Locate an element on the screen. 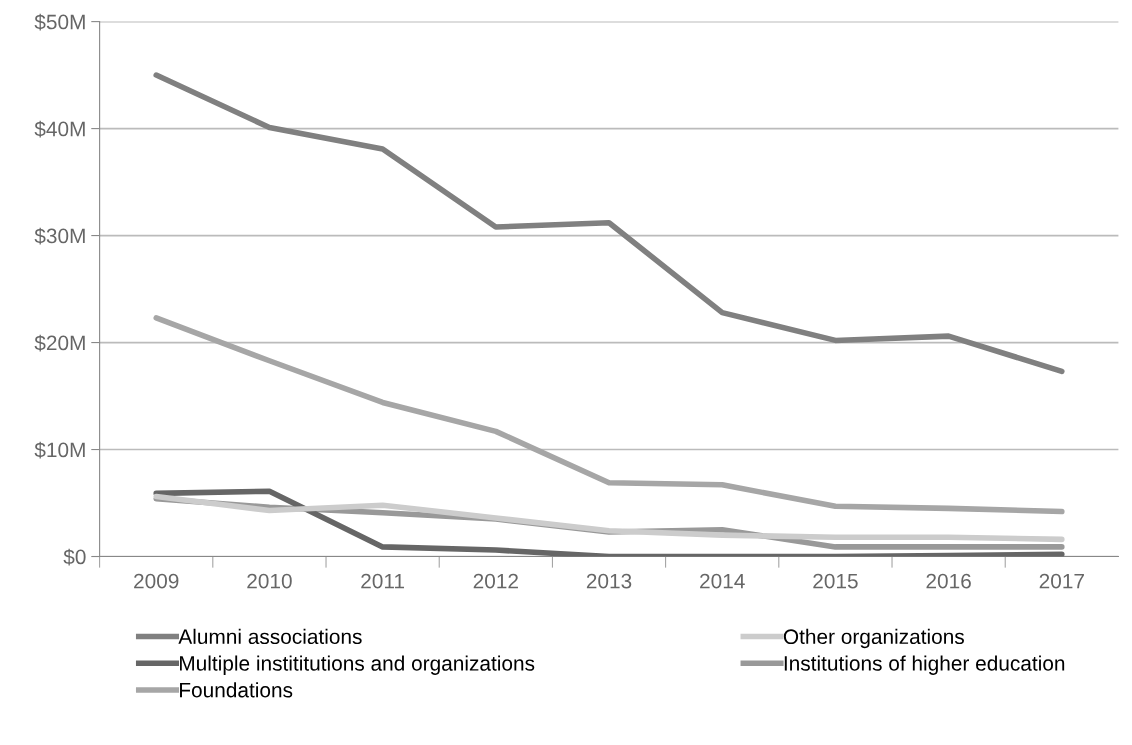 Image resolution: width=1132 pixels, height=745 pixels. legend-label: Multiple instititutions and organizations is located at coordinates (357, 665).